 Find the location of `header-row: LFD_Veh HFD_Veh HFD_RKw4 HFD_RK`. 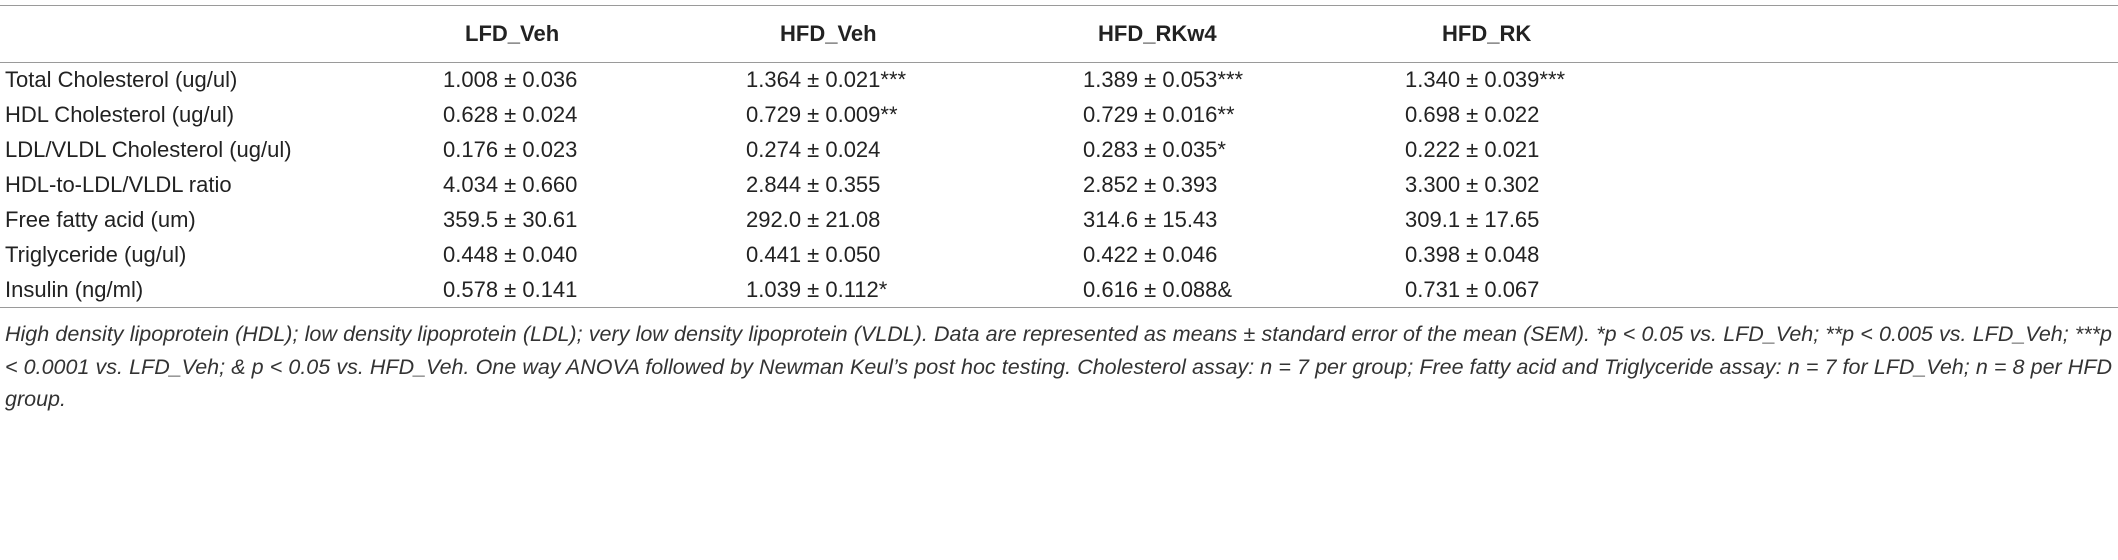

header-row: LFD_Veh HFD_Veh HFD_RKw4 HFD_RK is located at coordinates (1059, 34).